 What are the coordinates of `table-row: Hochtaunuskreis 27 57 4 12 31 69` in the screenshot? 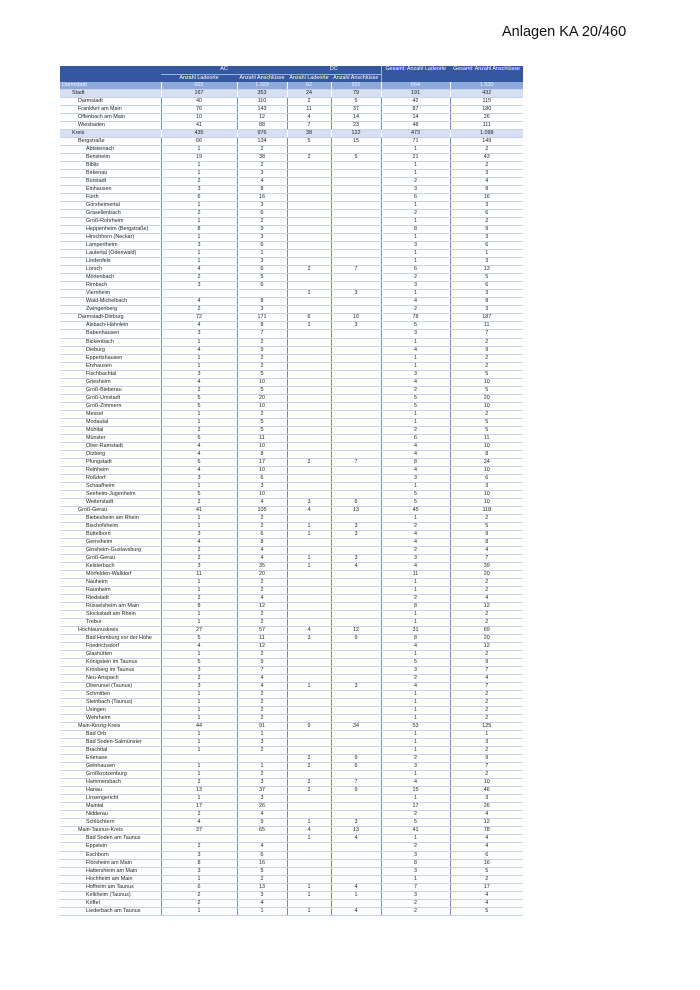 It's located at (292, 631).